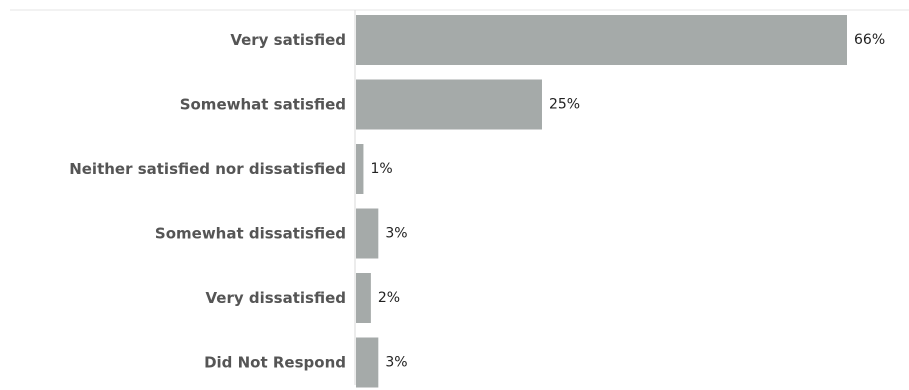 The image size is (909, 390). What do you see at coordinates (396, 234) in the screenshot?
I see `value-label-4: 3%` at bounding box center [396, 234].